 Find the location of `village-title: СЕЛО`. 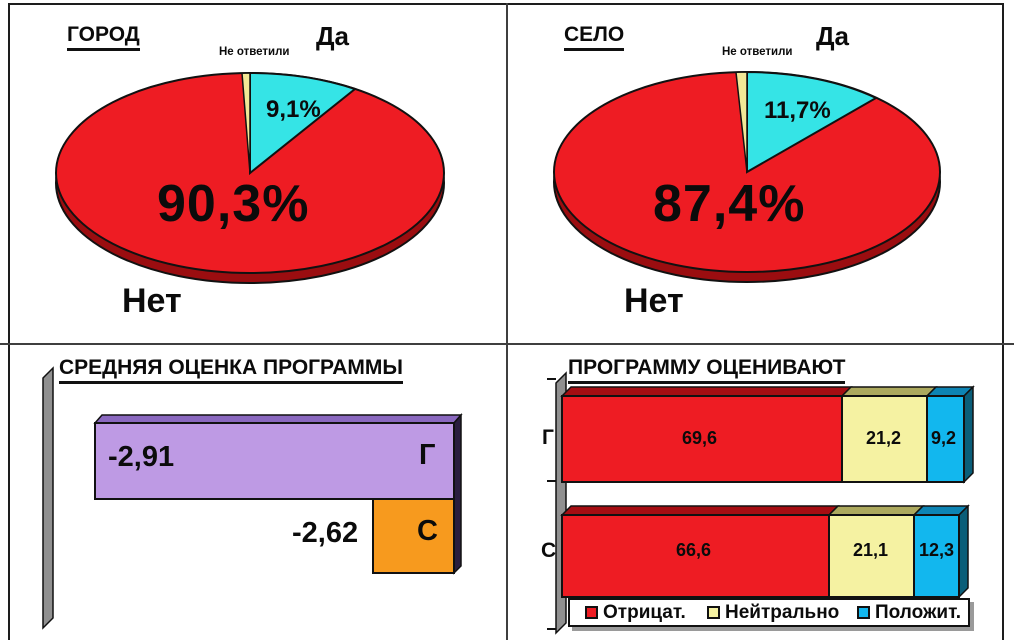

village-title: СЕЛО is located at coordinates (594, 37).